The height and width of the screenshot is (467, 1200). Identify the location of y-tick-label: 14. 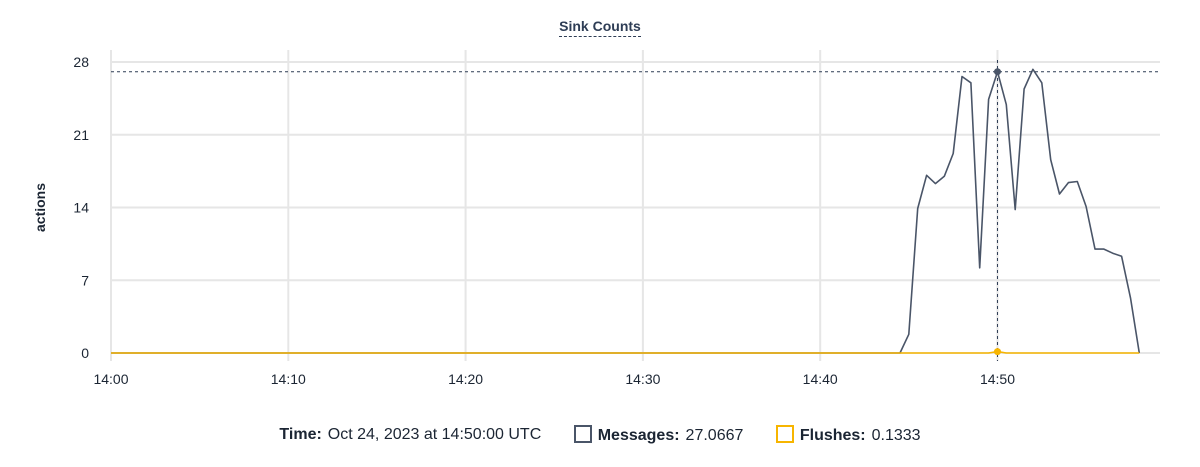
(81, 208).